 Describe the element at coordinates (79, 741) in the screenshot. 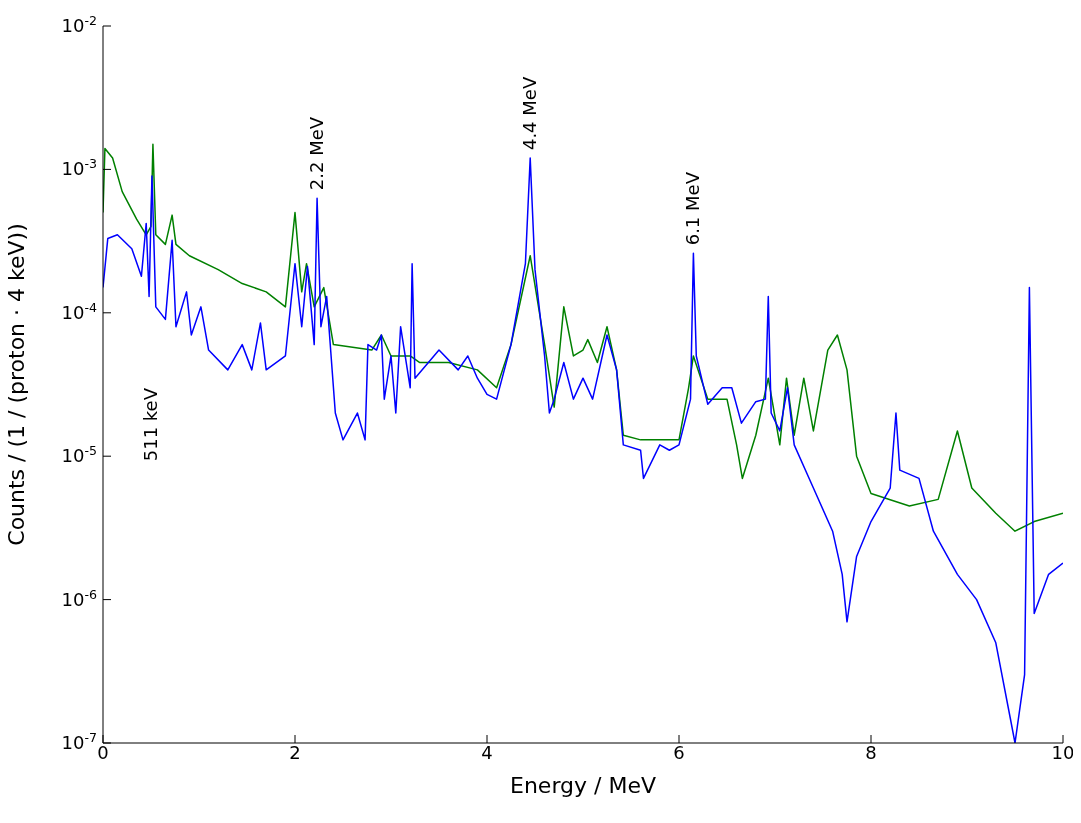

I see `y-tick-label: 10$^{-7}$` at that location.